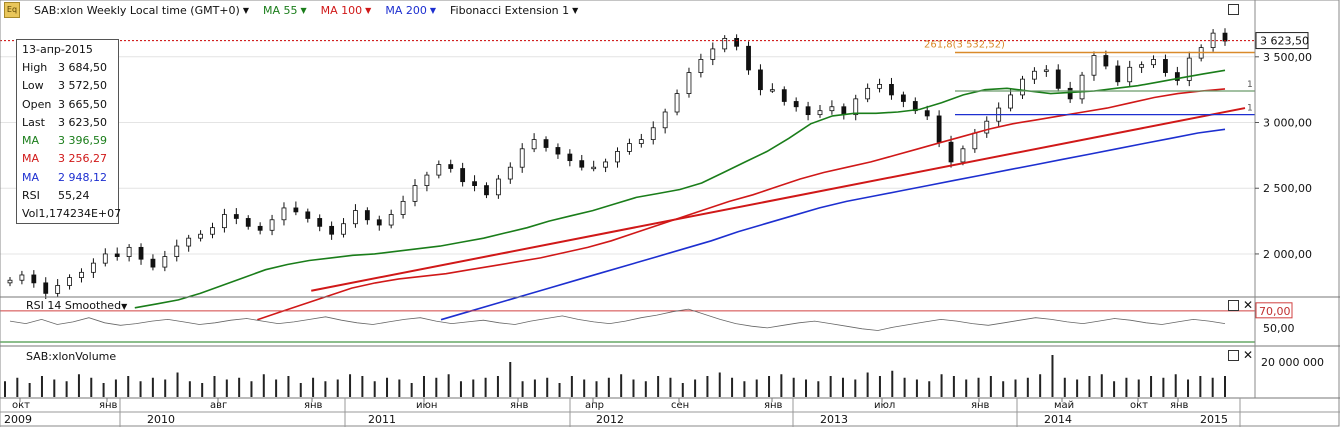 This screenshot has height=427, width=1340. Describe the element at coordinates (82, 67) in the screenshot. I see `info-value: 3 684,50` at that location.